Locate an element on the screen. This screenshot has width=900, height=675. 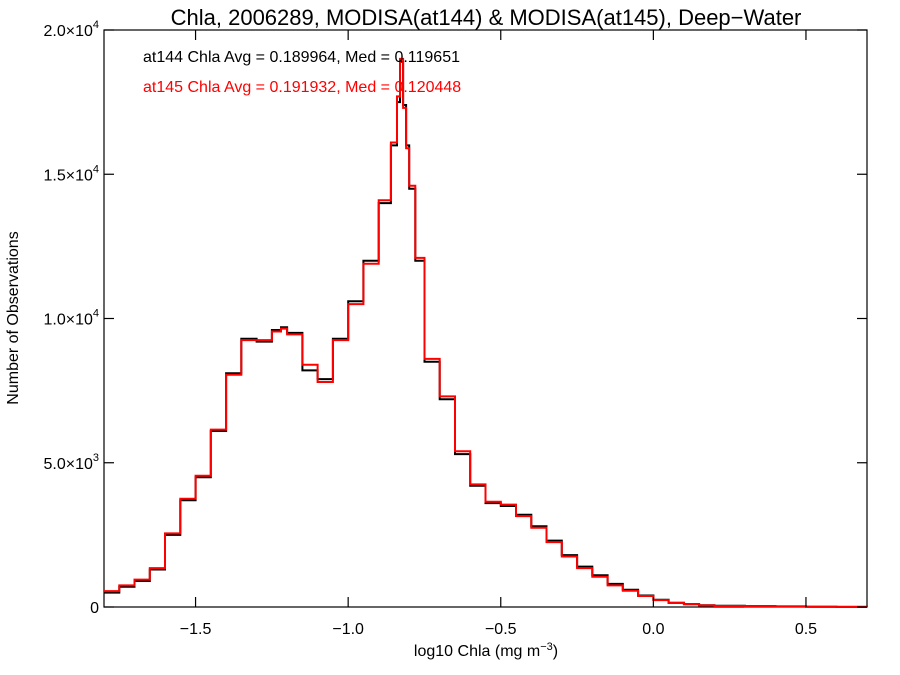
x-tick-label: −0.5 is located at coordinates (501, 629).